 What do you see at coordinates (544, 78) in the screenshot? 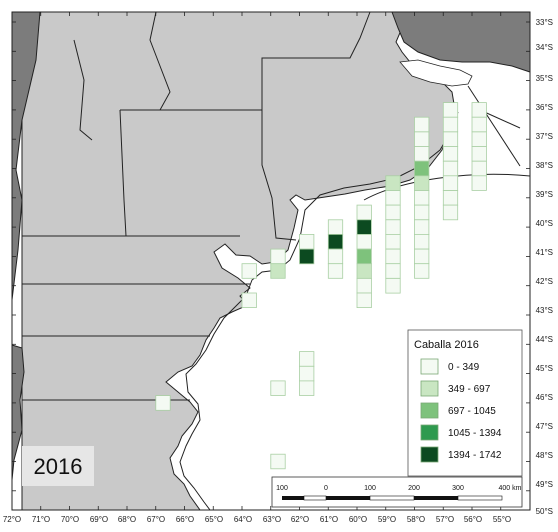
I see `lat-tick-label: 35°S` at bounding box center [544, 78].